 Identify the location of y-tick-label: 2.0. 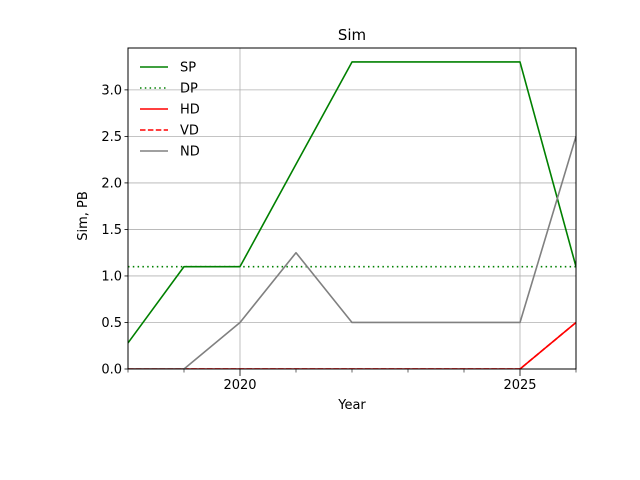
(111, 183).